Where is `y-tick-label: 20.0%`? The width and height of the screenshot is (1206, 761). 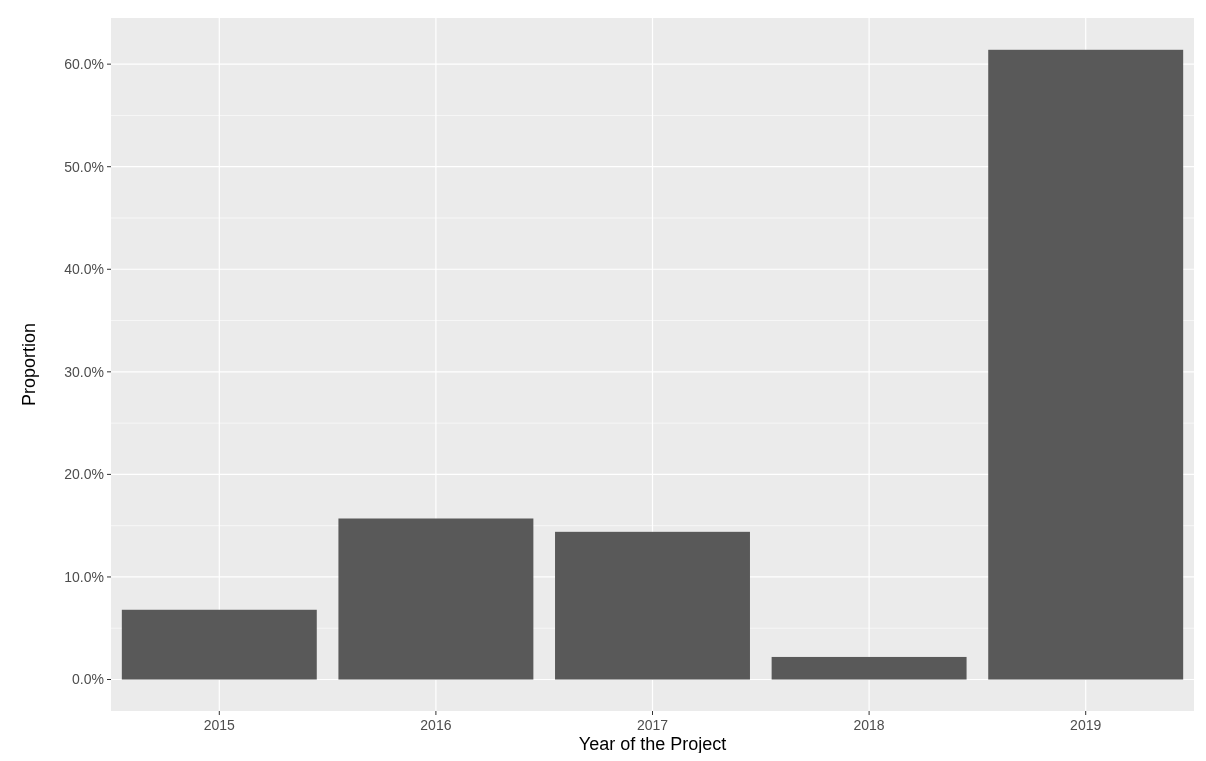
y-tick-label: 20.0% is located at coordinates (84, 474).